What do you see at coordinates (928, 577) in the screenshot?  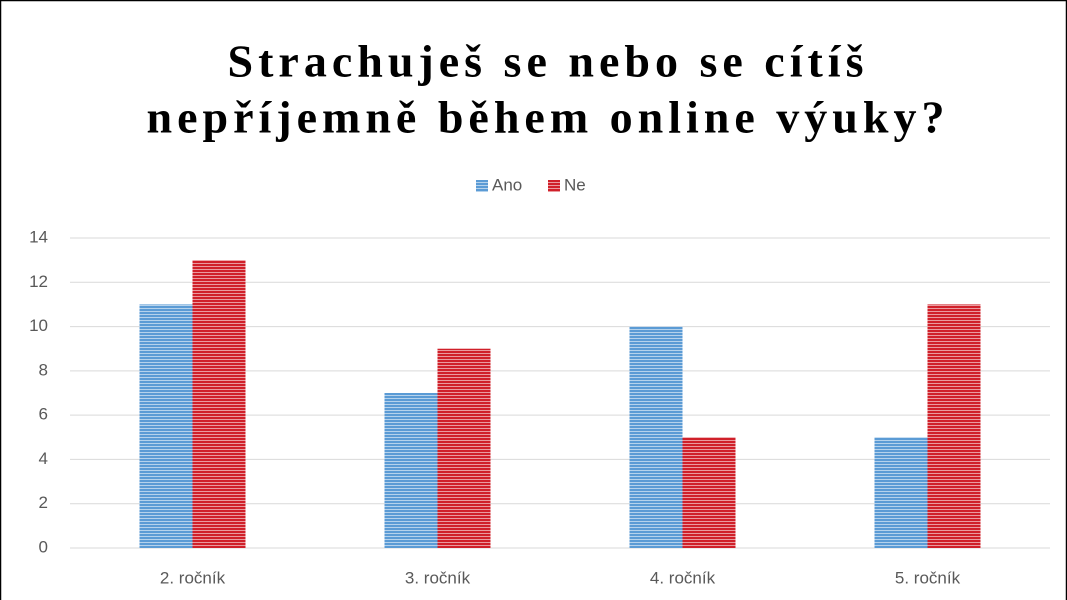 I see `x-tick-label: 5. ročník` at bounding box center [928, 577].